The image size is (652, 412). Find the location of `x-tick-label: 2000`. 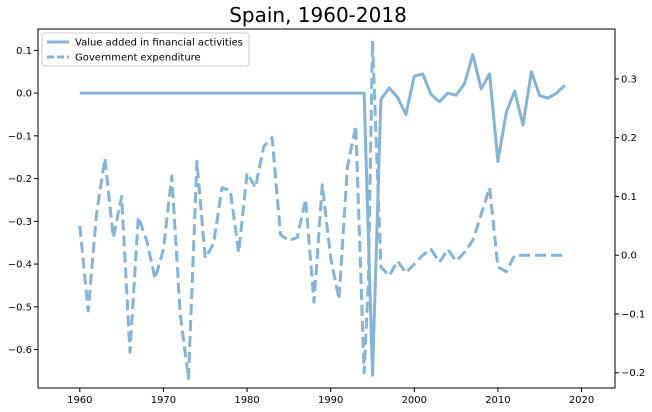

x-tick-label: 2000 is located at coordinates (414, 400).